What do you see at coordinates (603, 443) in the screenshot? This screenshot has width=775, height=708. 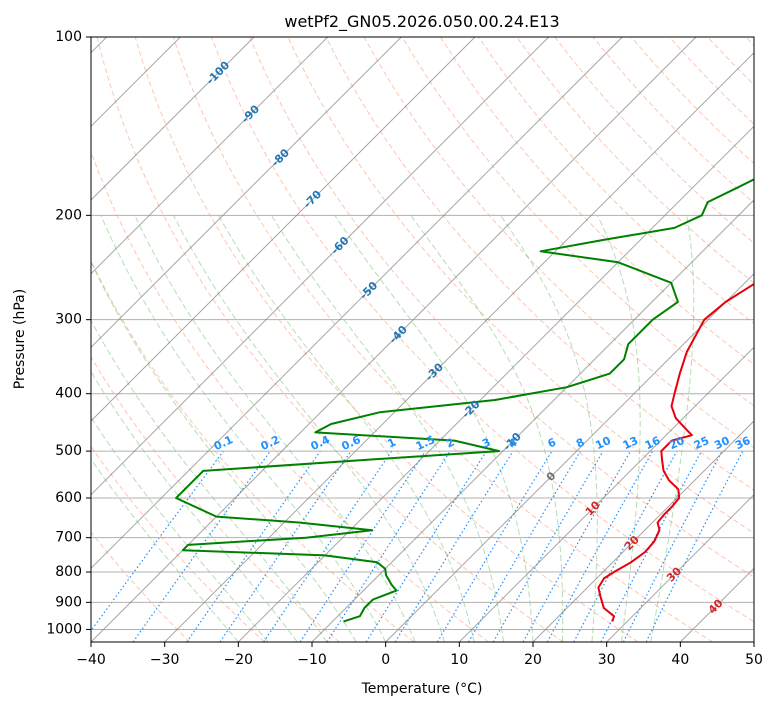 I see `mixing-ratio-label: 10` at bounding box center [603, 443].